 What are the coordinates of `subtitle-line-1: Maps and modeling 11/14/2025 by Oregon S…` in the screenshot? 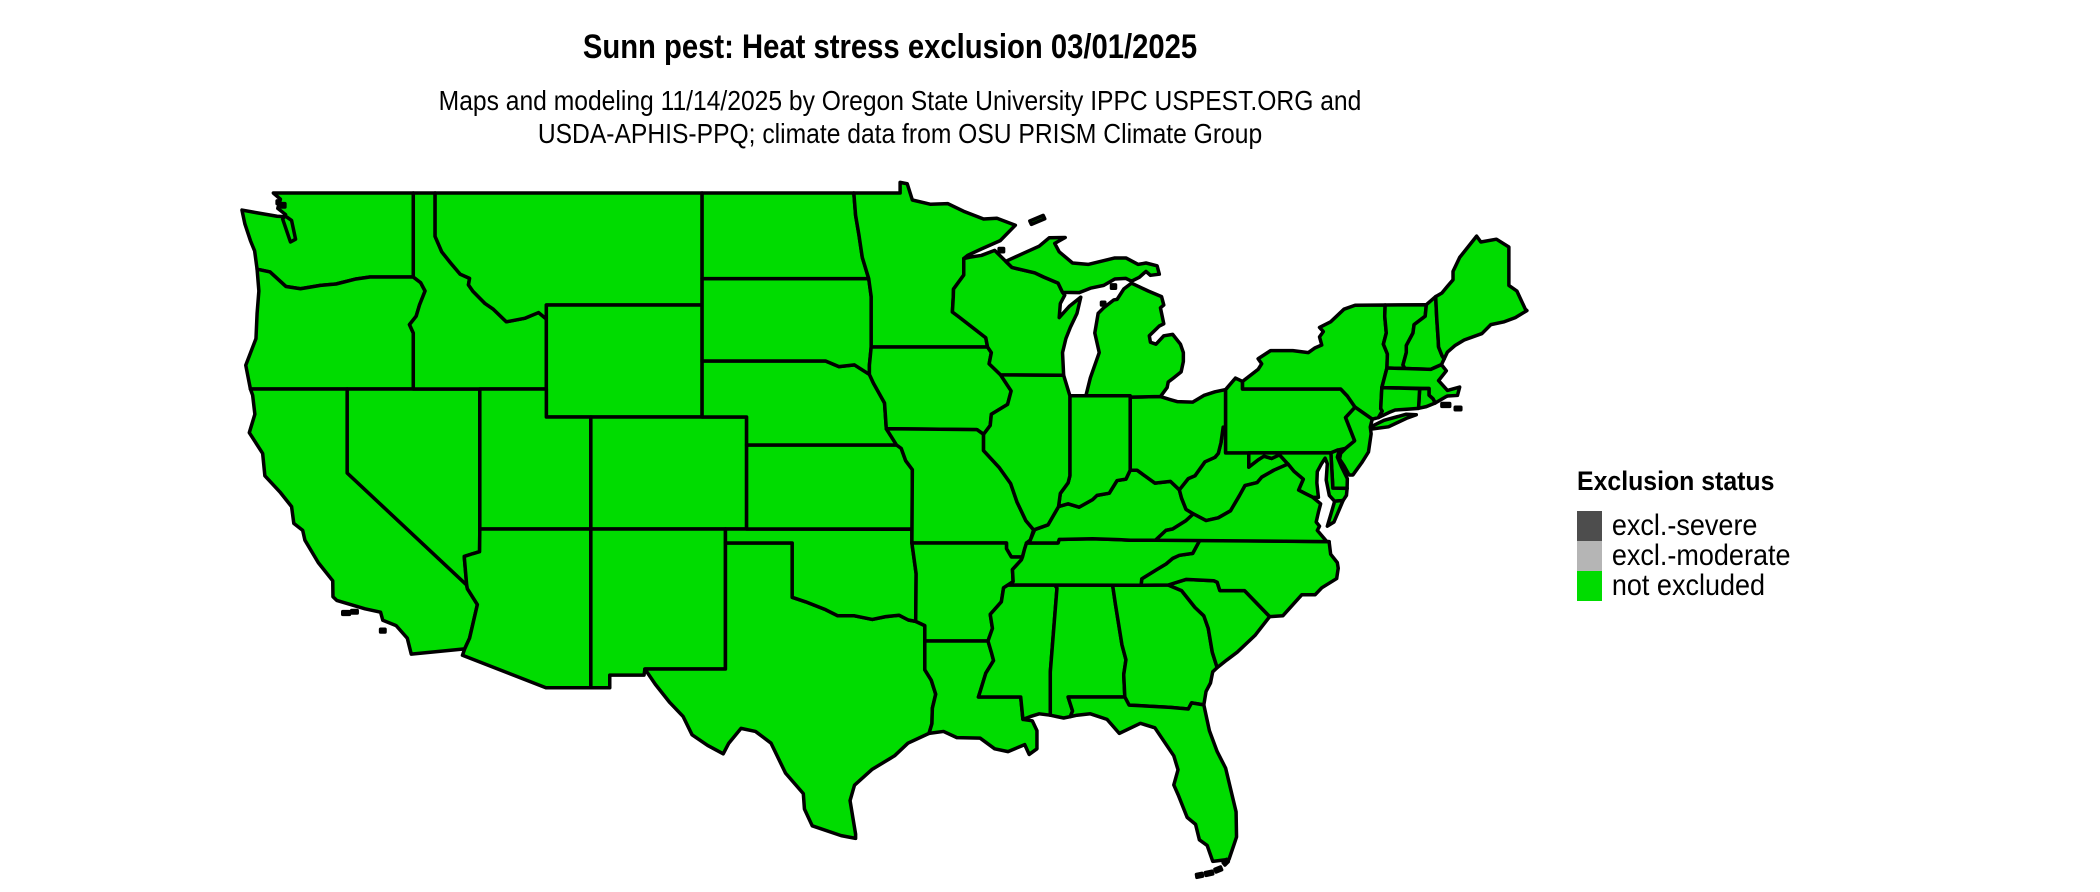 It's located at (900, 100).